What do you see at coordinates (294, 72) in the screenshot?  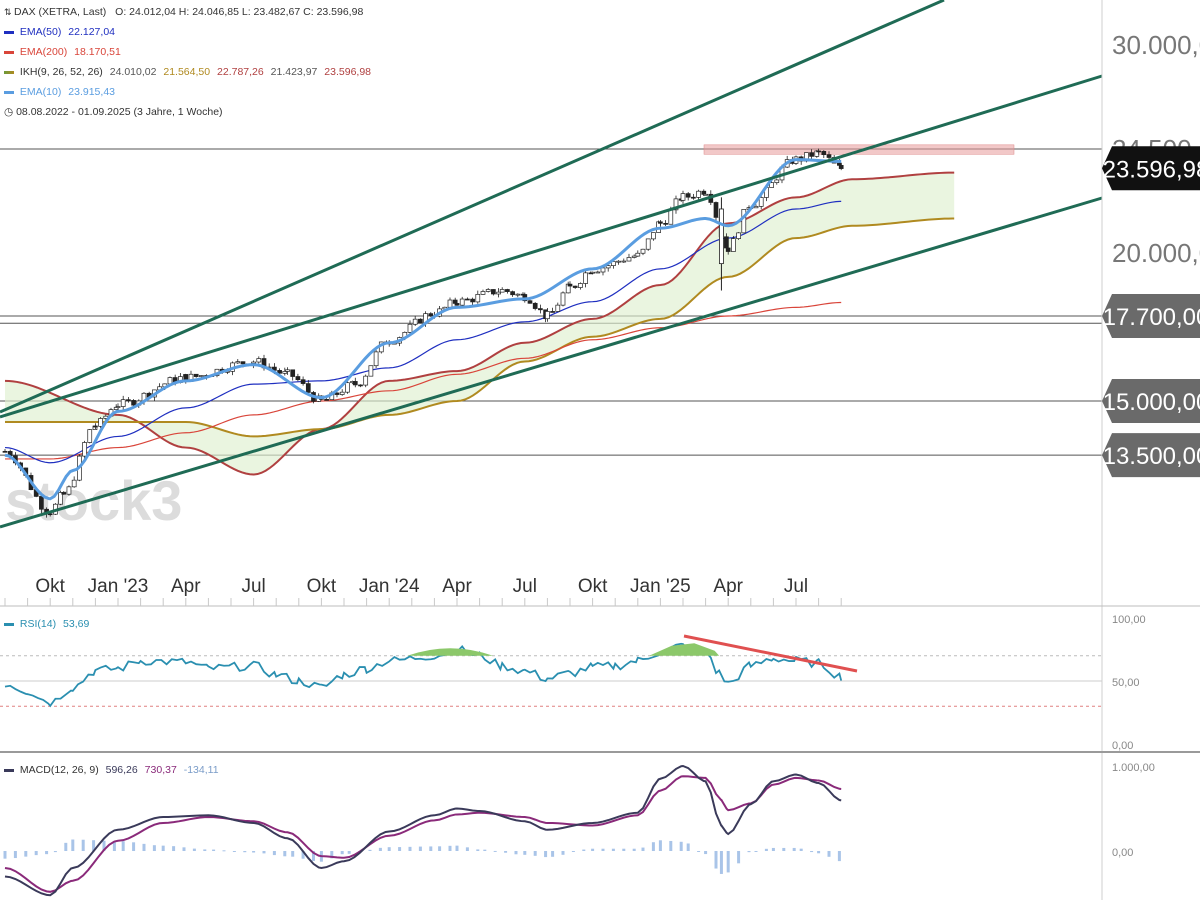 I see `ikh-value-4: 21.423,97` at bounding box center [294, 72].